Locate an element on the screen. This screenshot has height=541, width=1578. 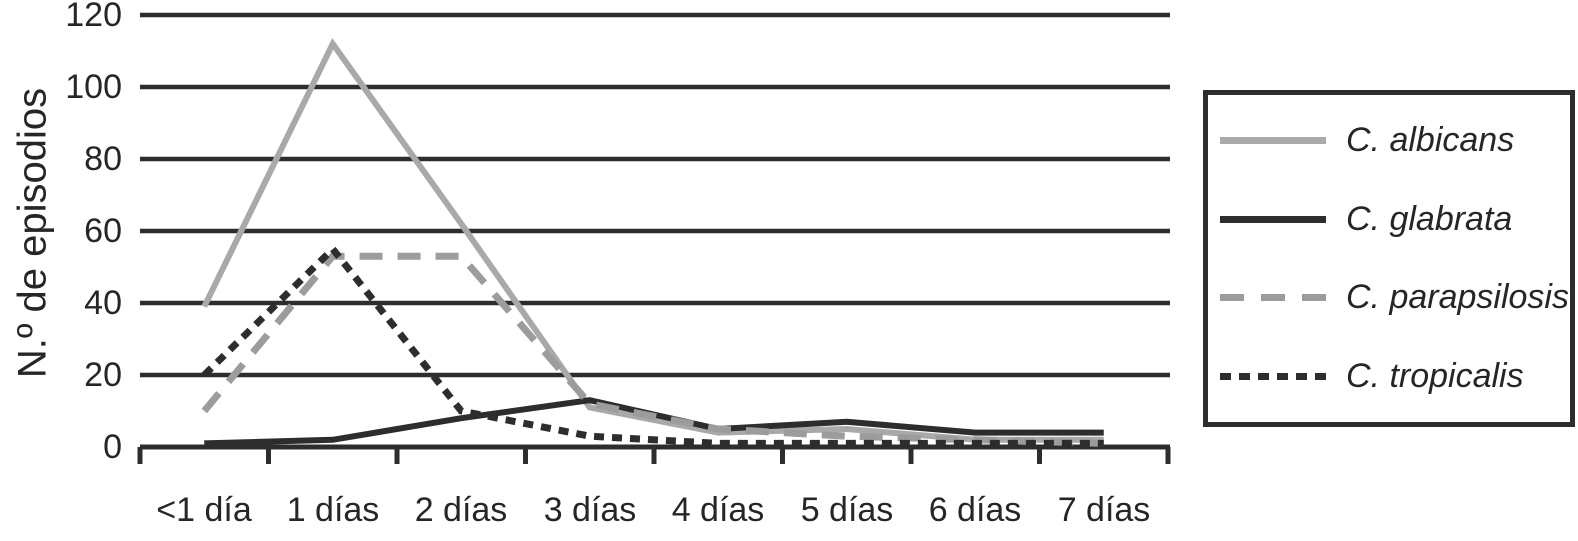
legend-item-c-parapsilosis: C. parapsilosis is located at coordinates (1395, 297).